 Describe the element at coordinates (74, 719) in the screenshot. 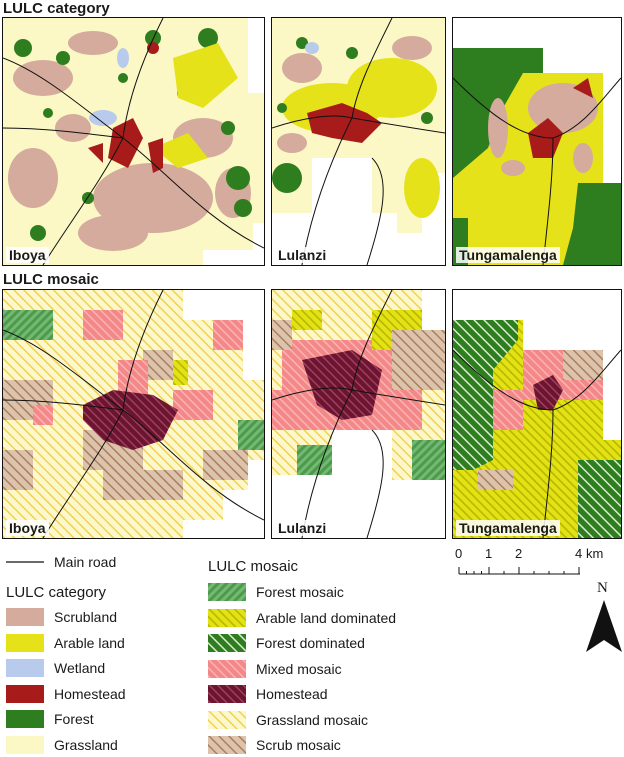

I see `legend-label: Forest` at that location.